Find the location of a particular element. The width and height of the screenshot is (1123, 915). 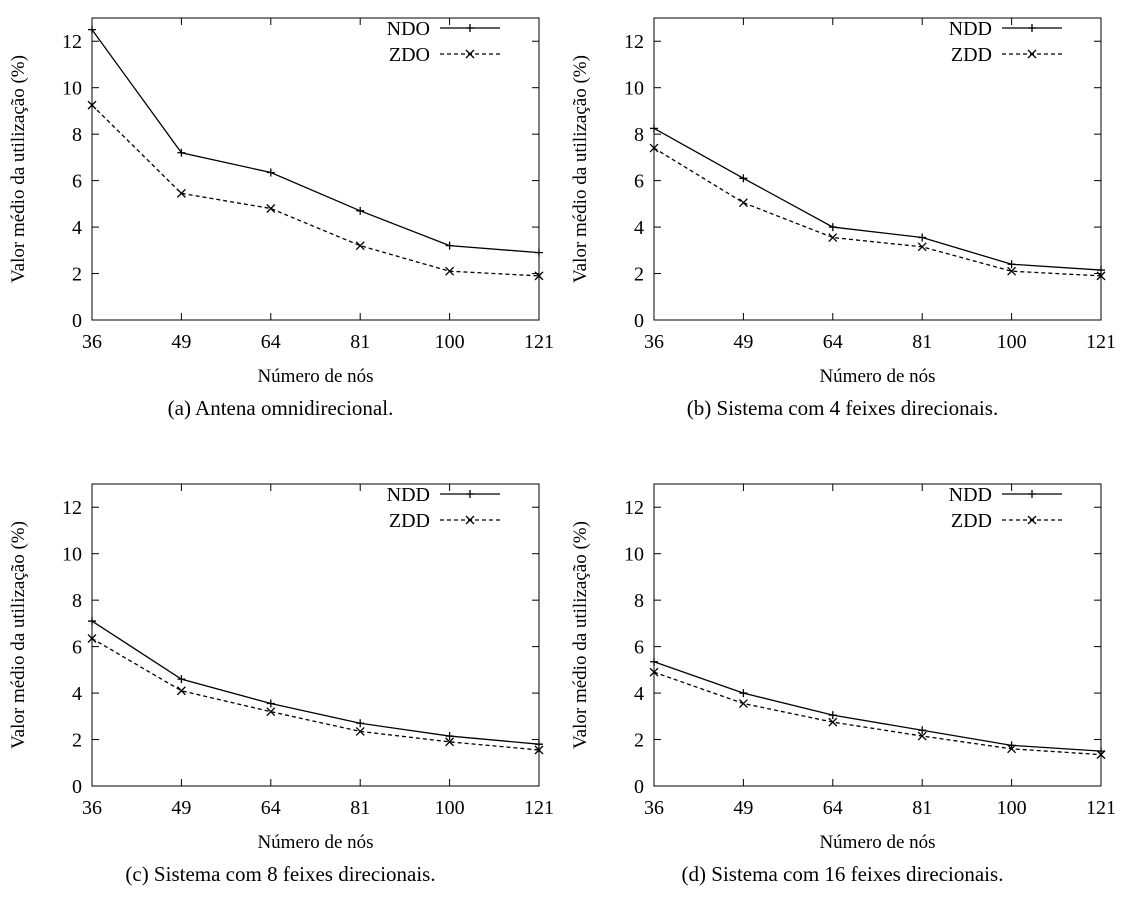

figure-caption: (a) Antena omnidirecional. is located at coordinates (280, 408).